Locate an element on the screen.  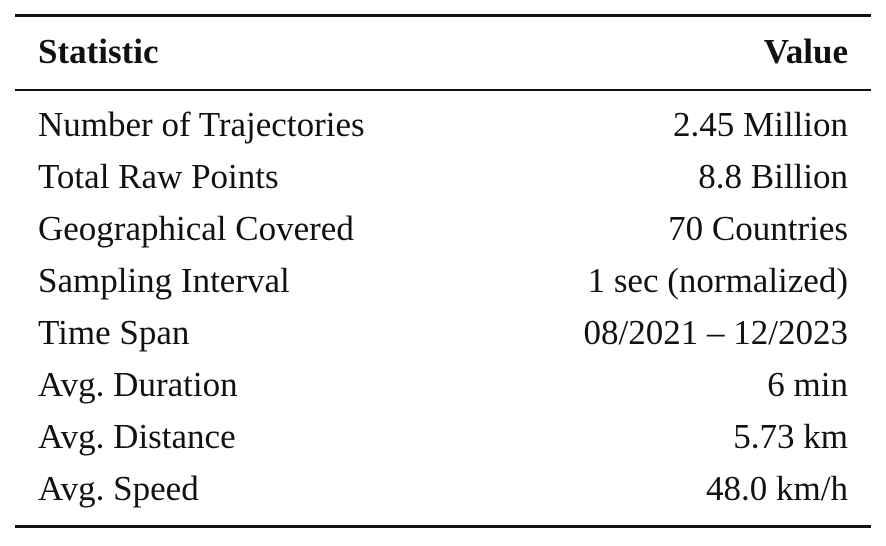
header-cell: Statistic is located at coordinates (98, 51).